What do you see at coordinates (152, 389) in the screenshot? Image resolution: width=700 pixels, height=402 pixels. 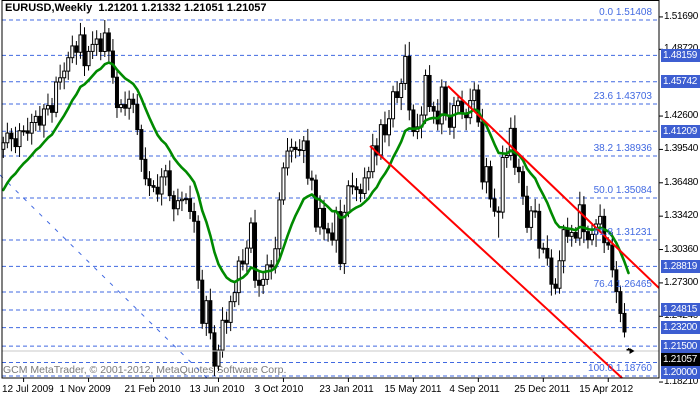 I see `time-label: 21 Feb 2010` at bounding box center [152, 389].